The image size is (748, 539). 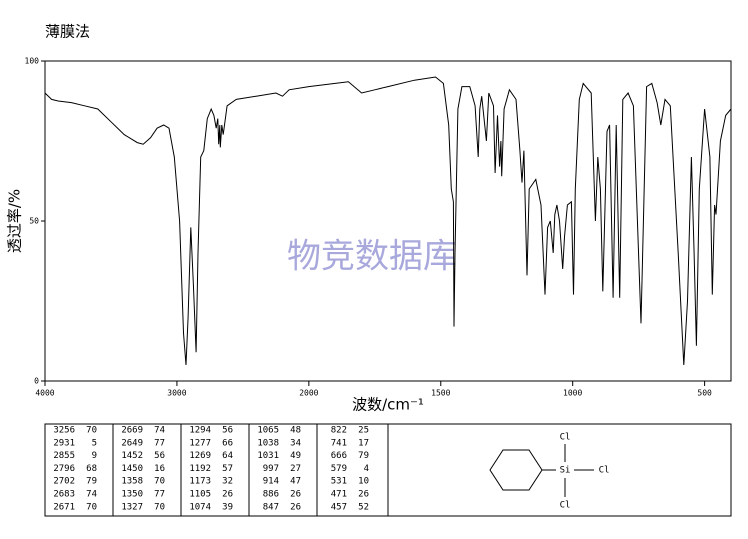 I want to click on peak-transmittance: 64, so click(x=227, y=456).